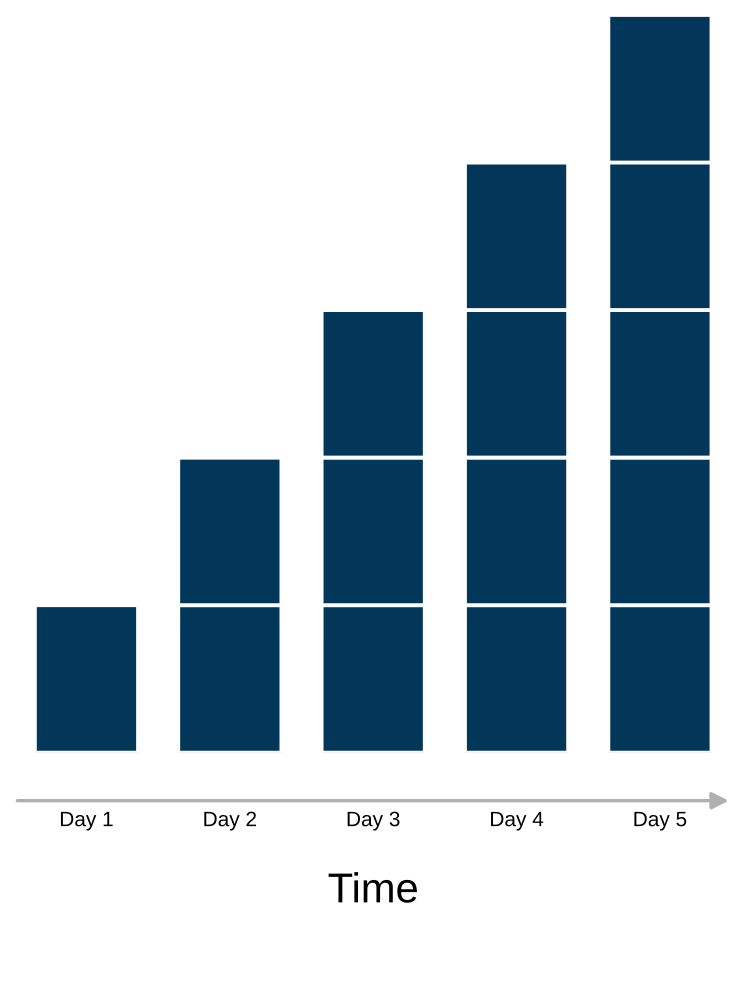 Image resolution: width=739 pixels, height=997 pixels. What do you see at coordinates (86, 821) in the screenshot?
I see `x-tick-label: Day 1` at bounding box center [86, 821].